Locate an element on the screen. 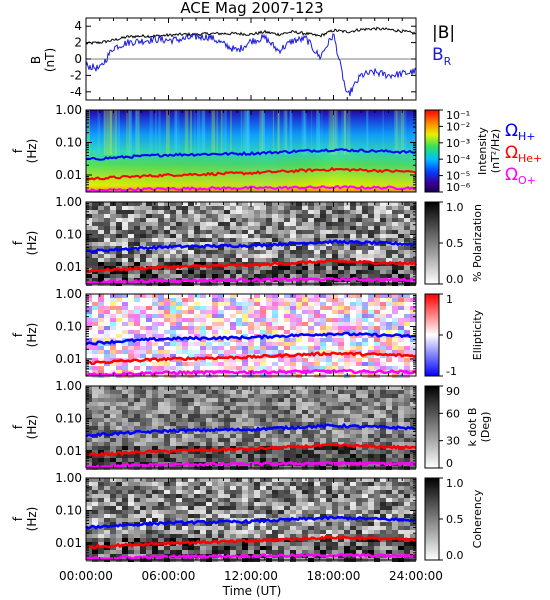  colorbar-tick-label: 0 is located at coordinates (449, 335).